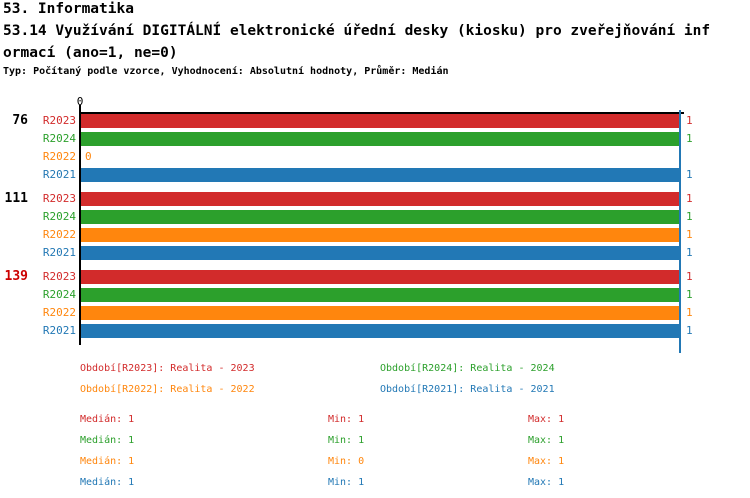 The image size is (750, 498). I want to click on legend-item: Období[R2021]: Realita - 2021, so click(467, 389).